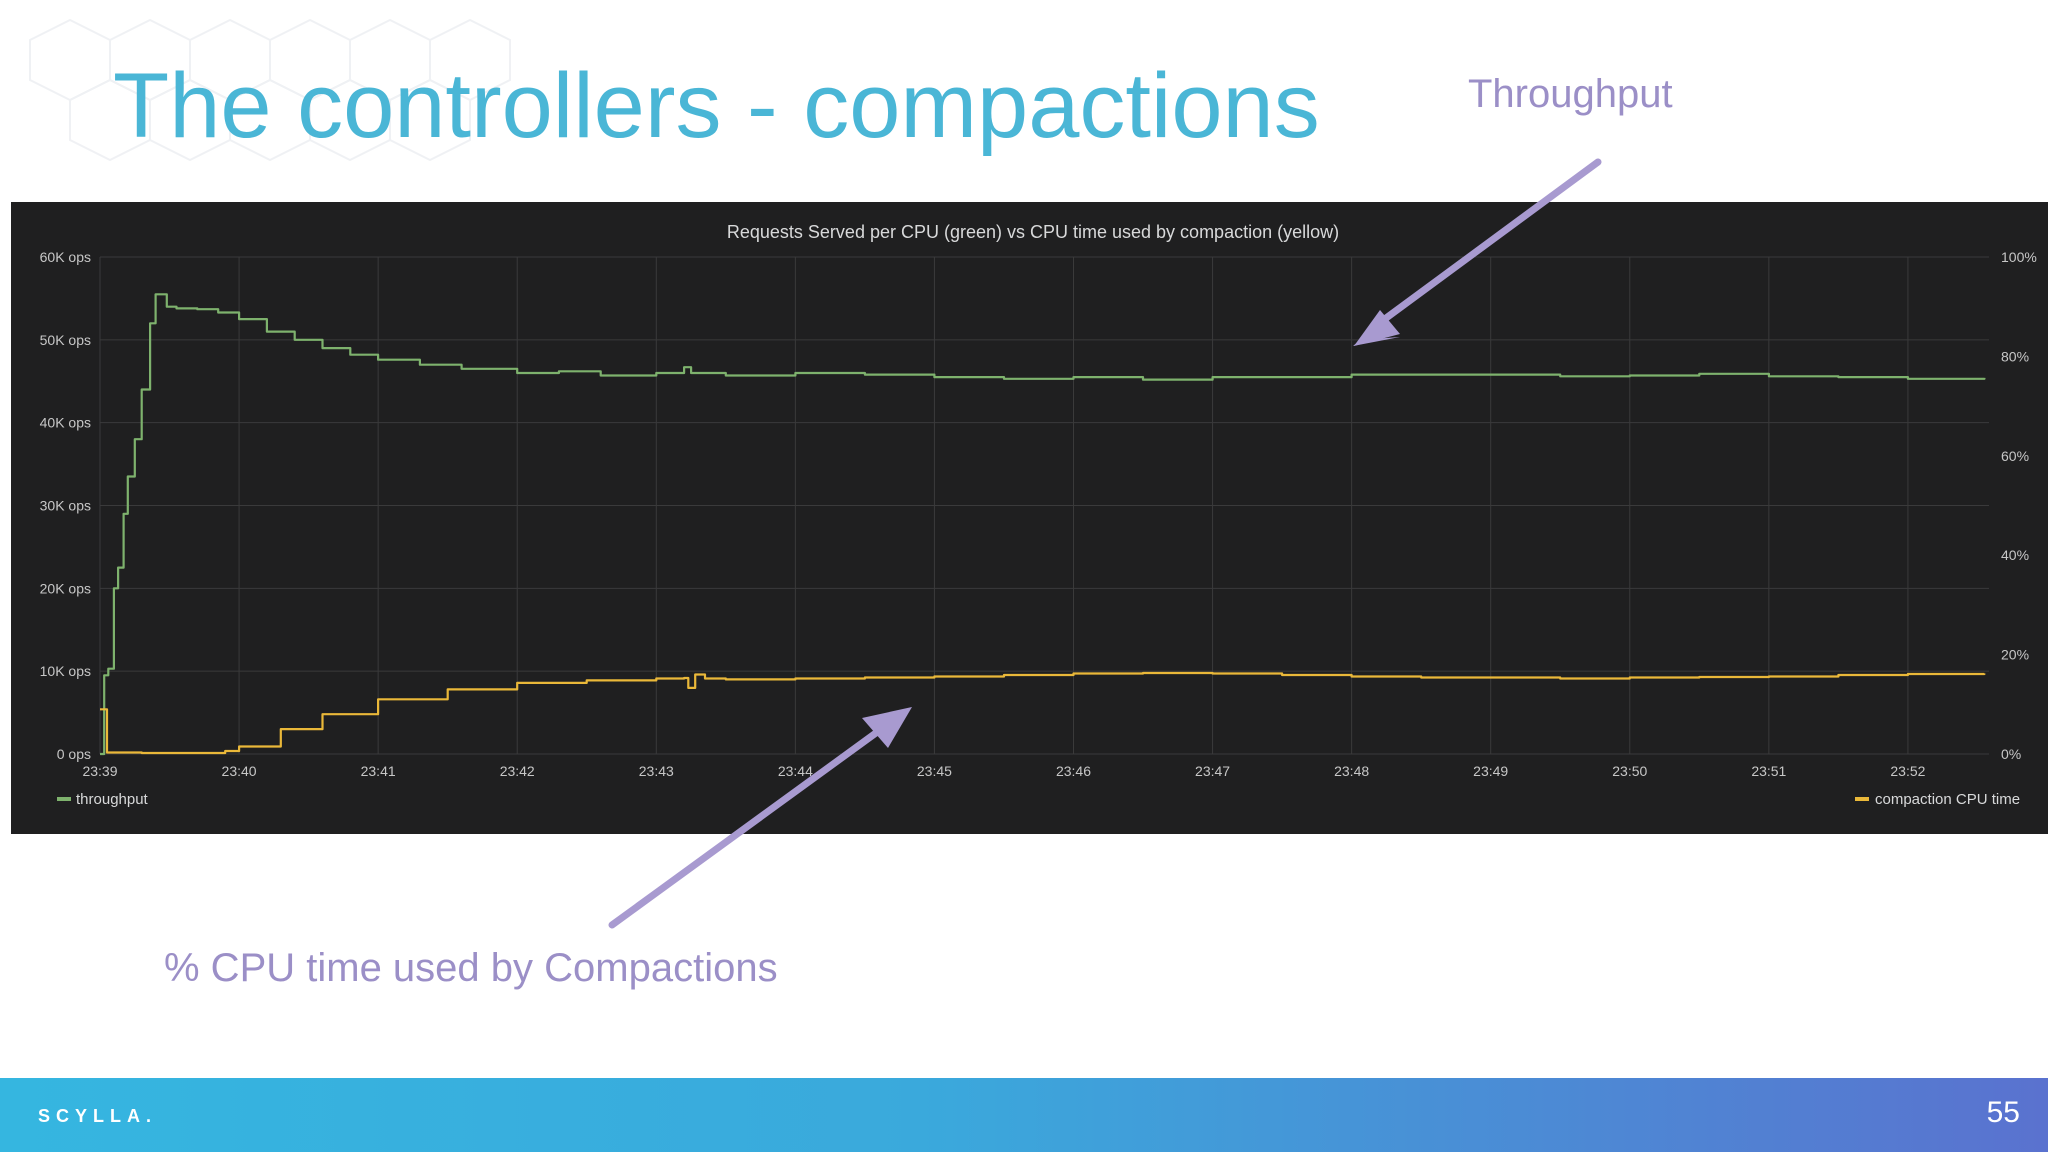 The width and height of the screenshot is (2048, 1152). Describe the element at coordinates (98, 1116) in the screenshot. I see `scylla-logo: SCYLLA.` at that location.